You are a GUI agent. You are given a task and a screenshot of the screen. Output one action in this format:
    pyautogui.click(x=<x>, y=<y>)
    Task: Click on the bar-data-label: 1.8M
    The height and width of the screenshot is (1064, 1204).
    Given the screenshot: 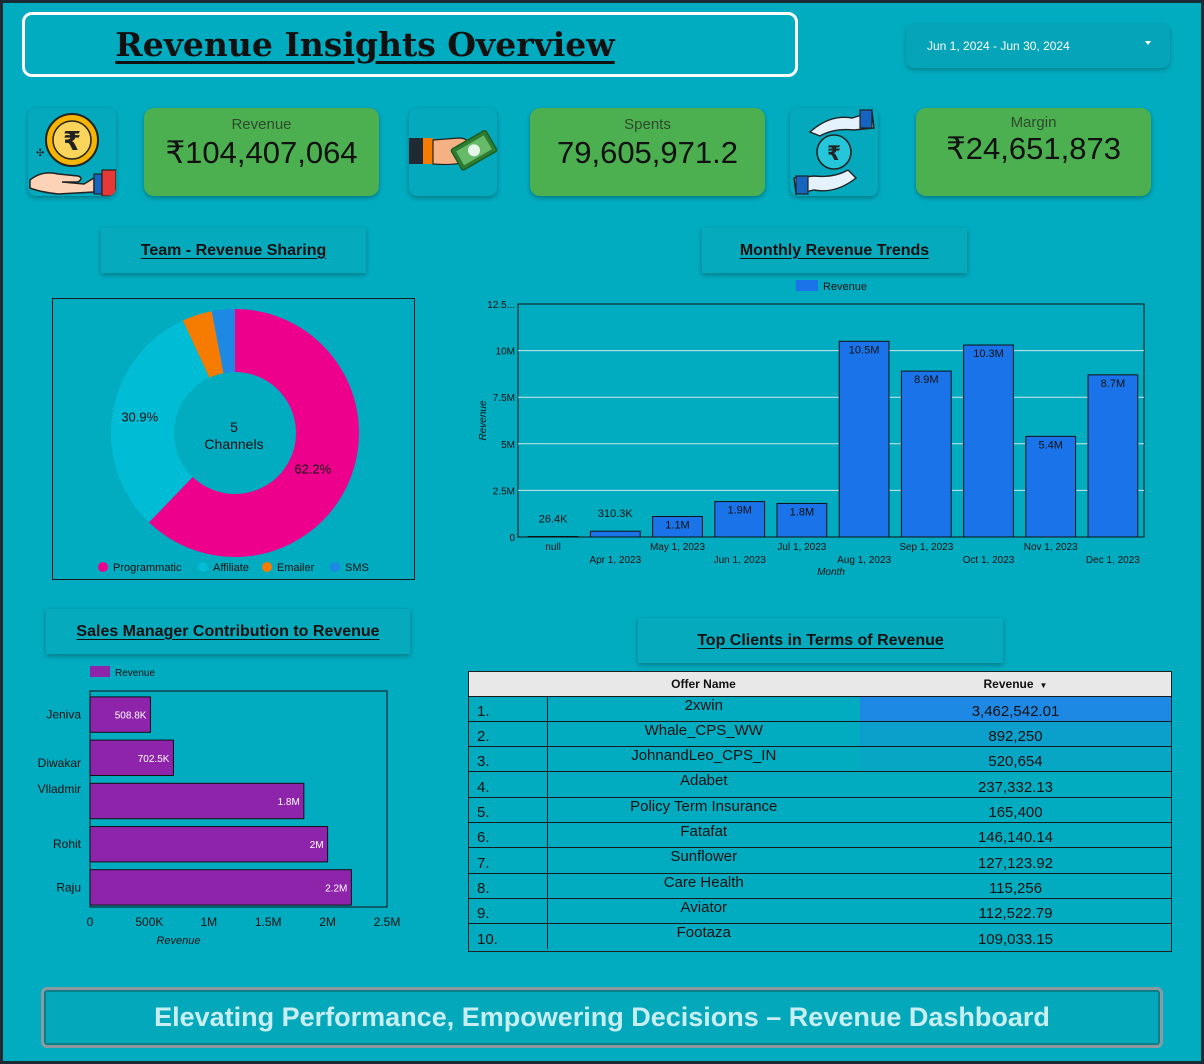 What is the action you would take?
    pyautogui.click(x=289, y=802)
    